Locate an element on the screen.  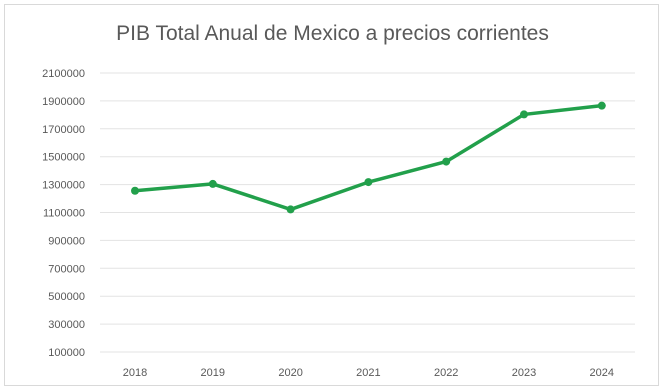
y-tick-label: 1900000 is located at coordinates (63, 102).